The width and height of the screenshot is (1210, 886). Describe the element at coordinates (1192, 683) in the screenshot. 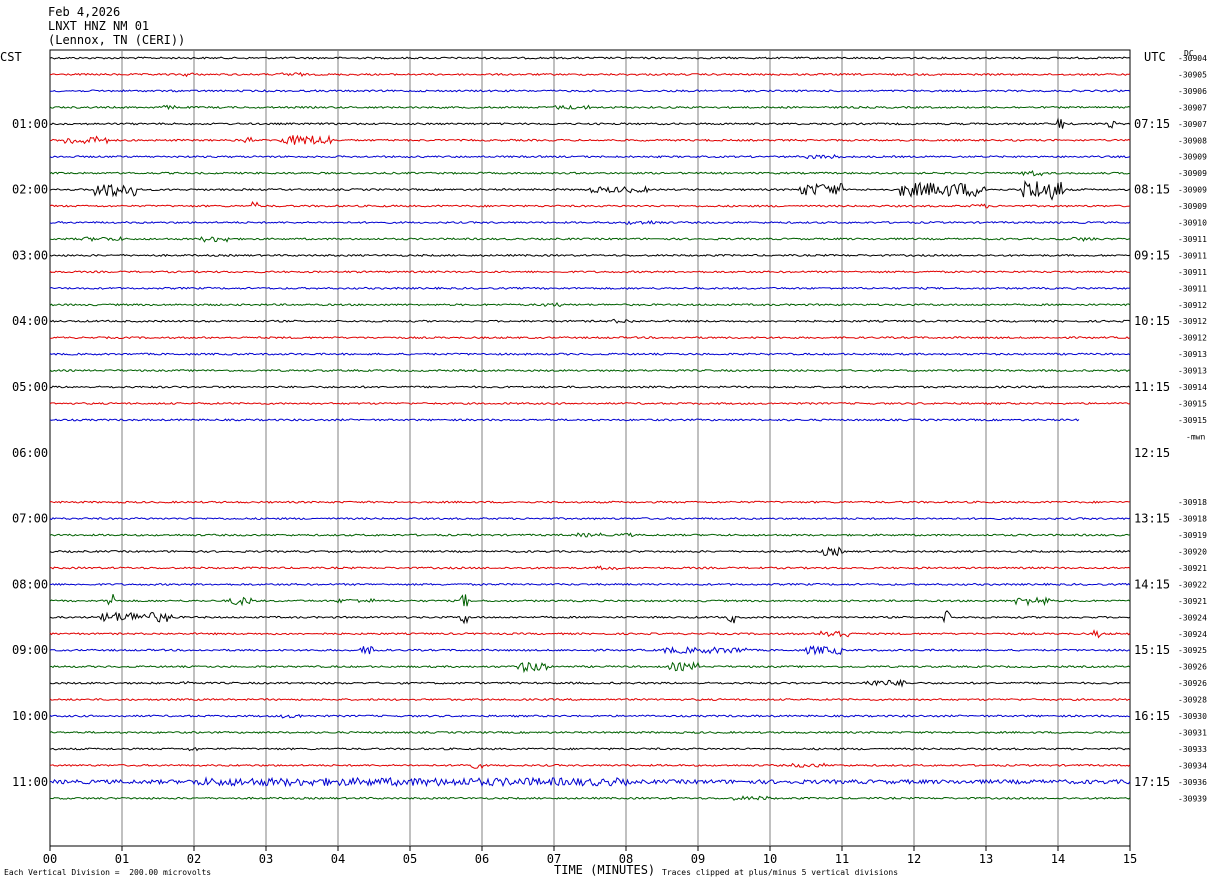

I see `dc-offset-label: -30926` at that location.